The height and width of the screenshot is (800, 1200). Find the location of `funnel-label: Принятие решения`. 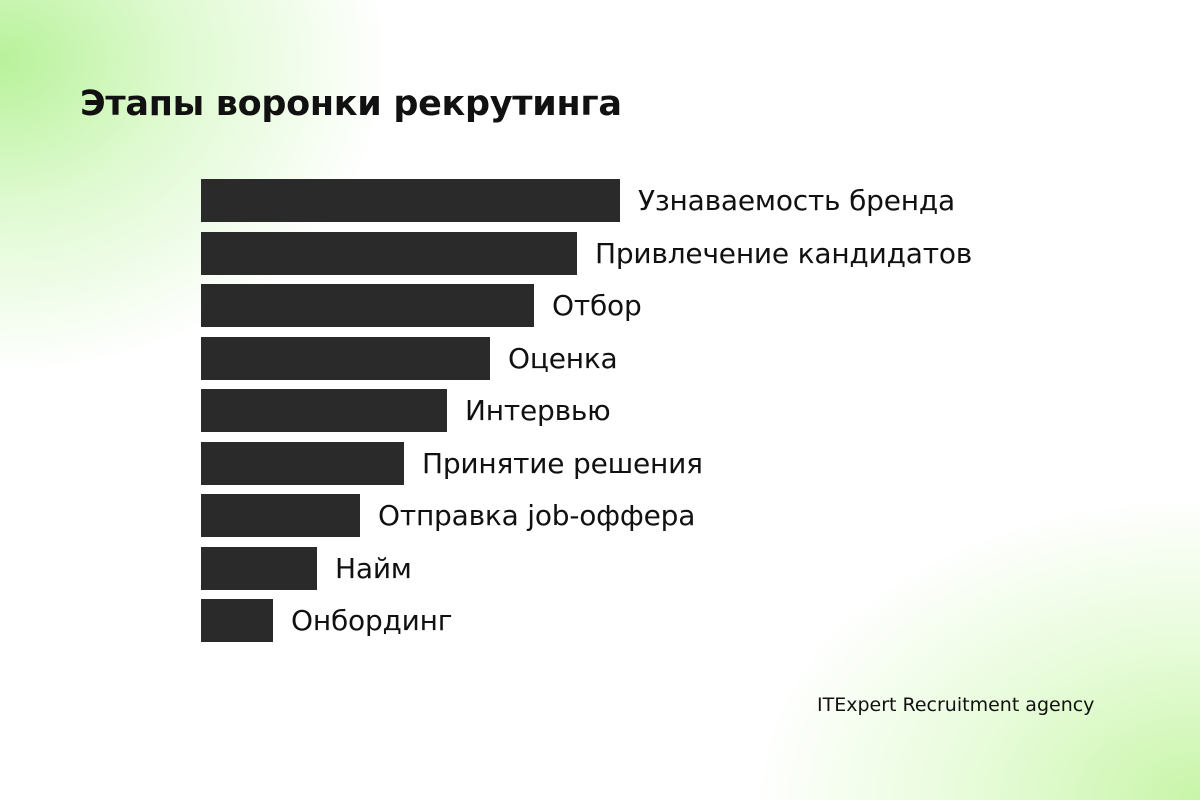

funnel-label: Принятие решения is located at coordinates (562, 463).